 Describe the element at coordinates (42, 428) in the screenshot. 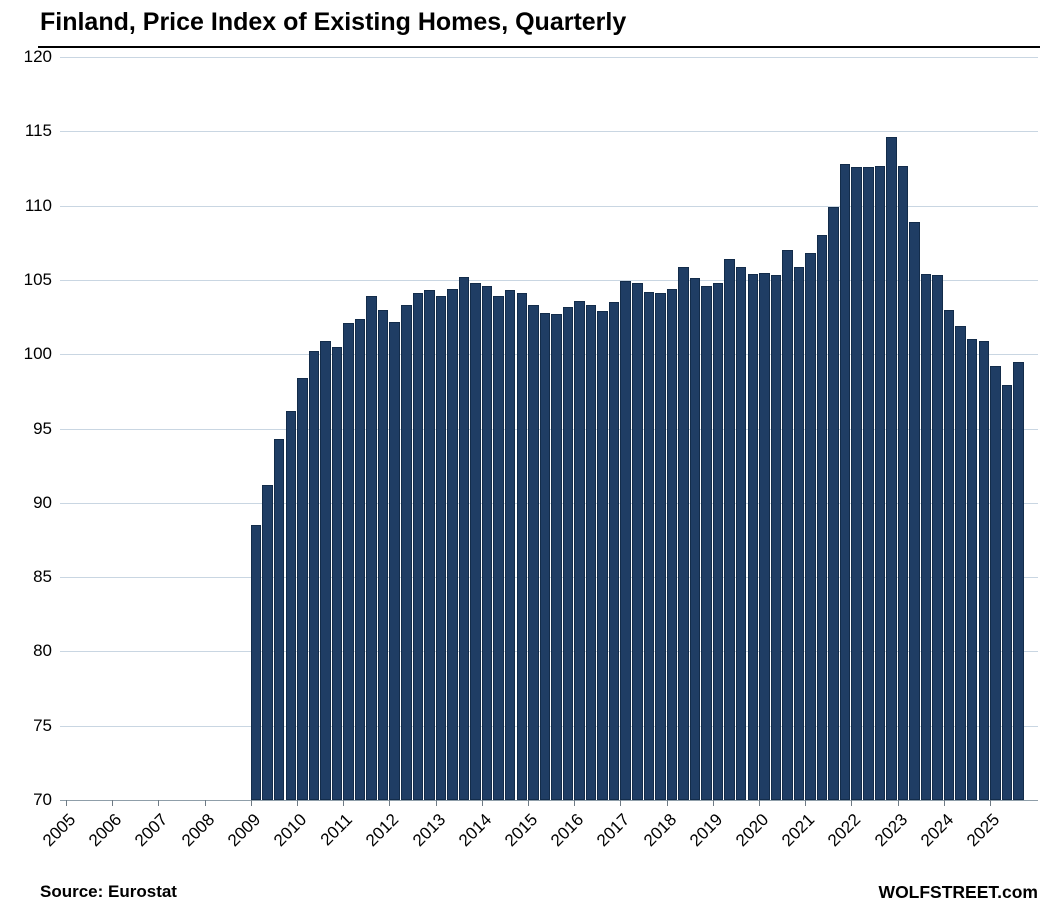

I see `y-axis-tick-label: 95` at that location.